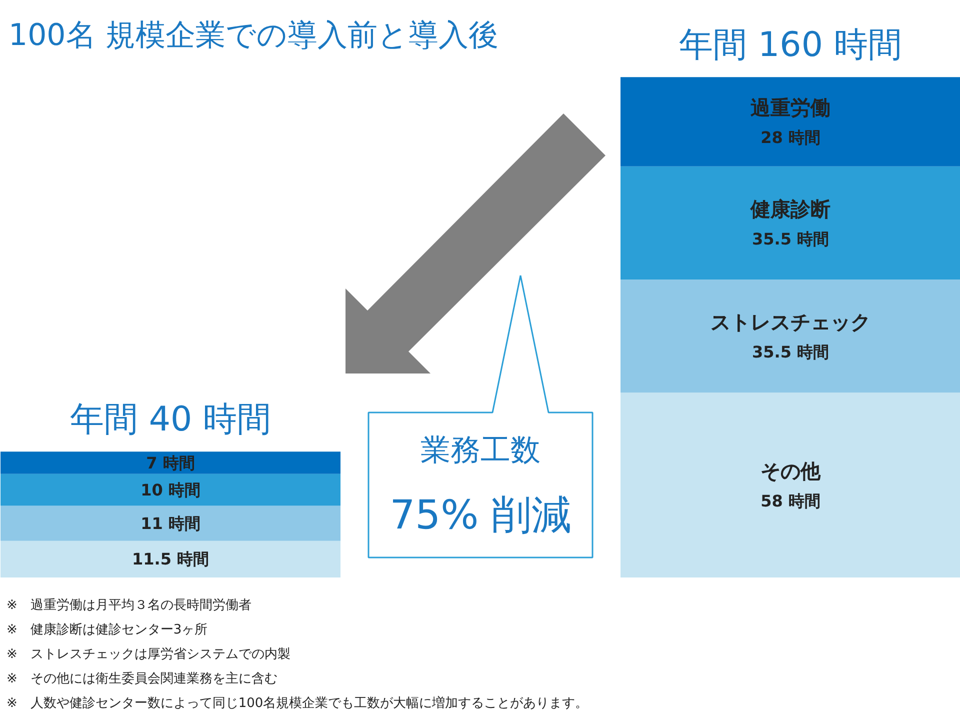  What do you see at coordinates (107, 630) in the screenshot?
I see `text: ※ 健康診断は健診センター3ヶ所` at bounding box center [107, 630].